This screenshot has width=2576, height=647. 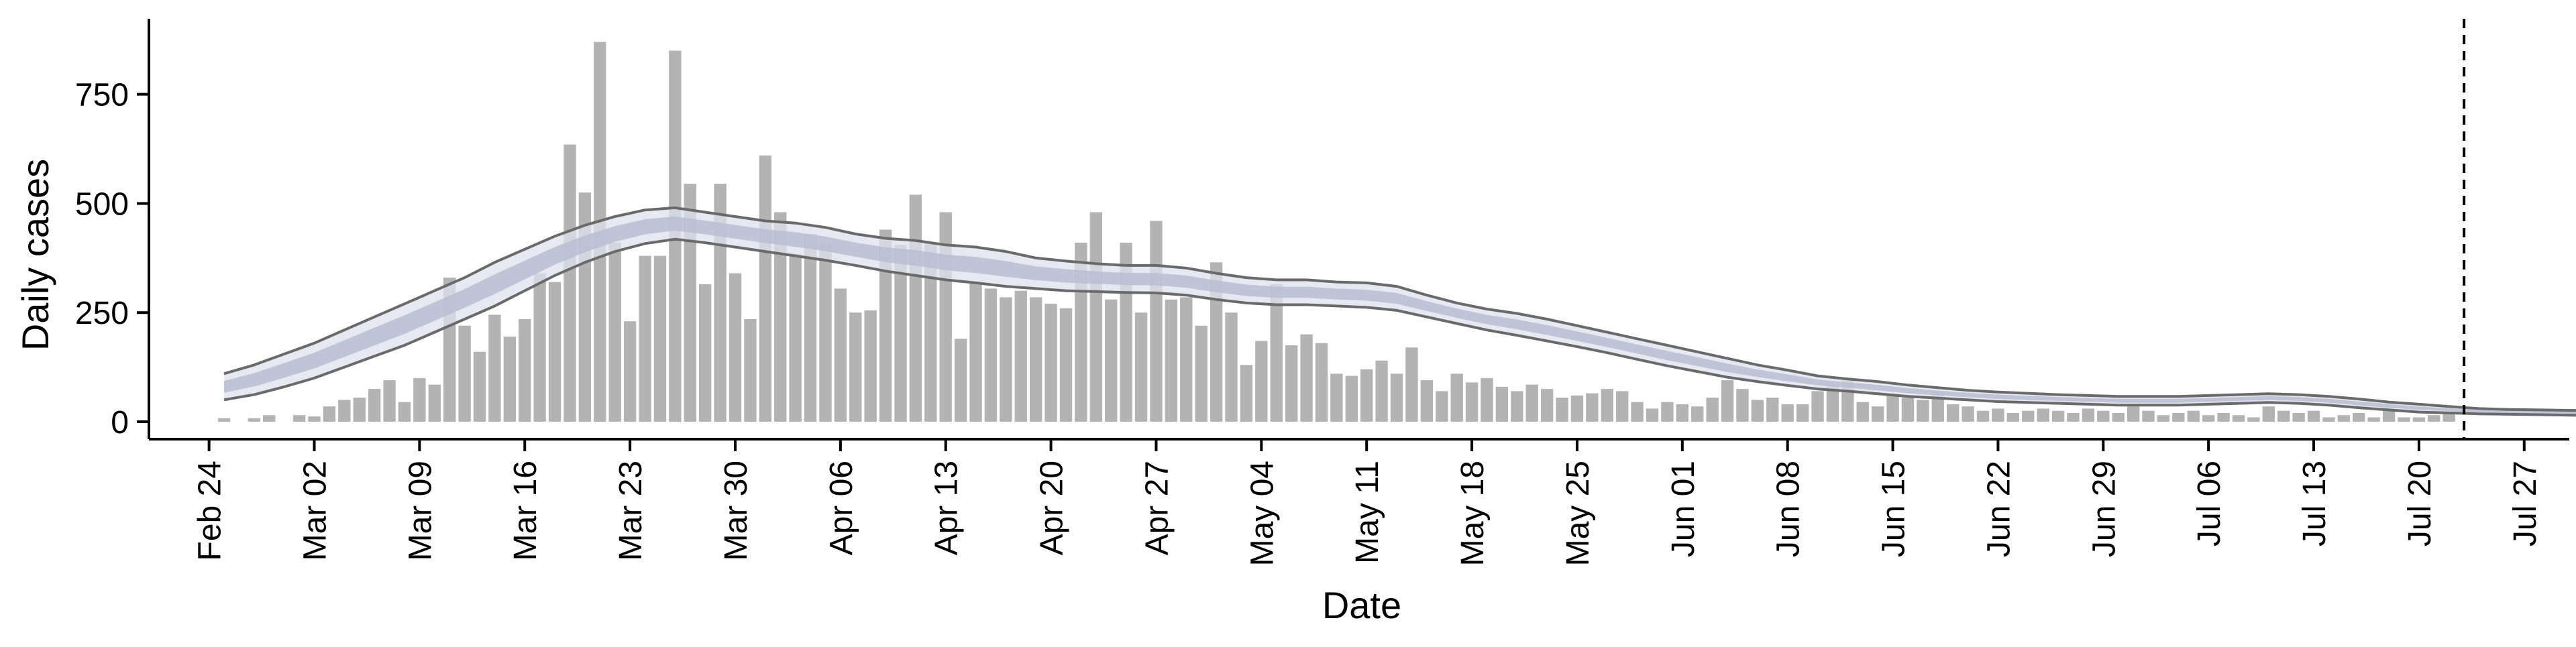 What do you see at coordinates (1361, 605) in the screenshot?
I see `x-axis-label: Date` at bounding box center [1361, 605].